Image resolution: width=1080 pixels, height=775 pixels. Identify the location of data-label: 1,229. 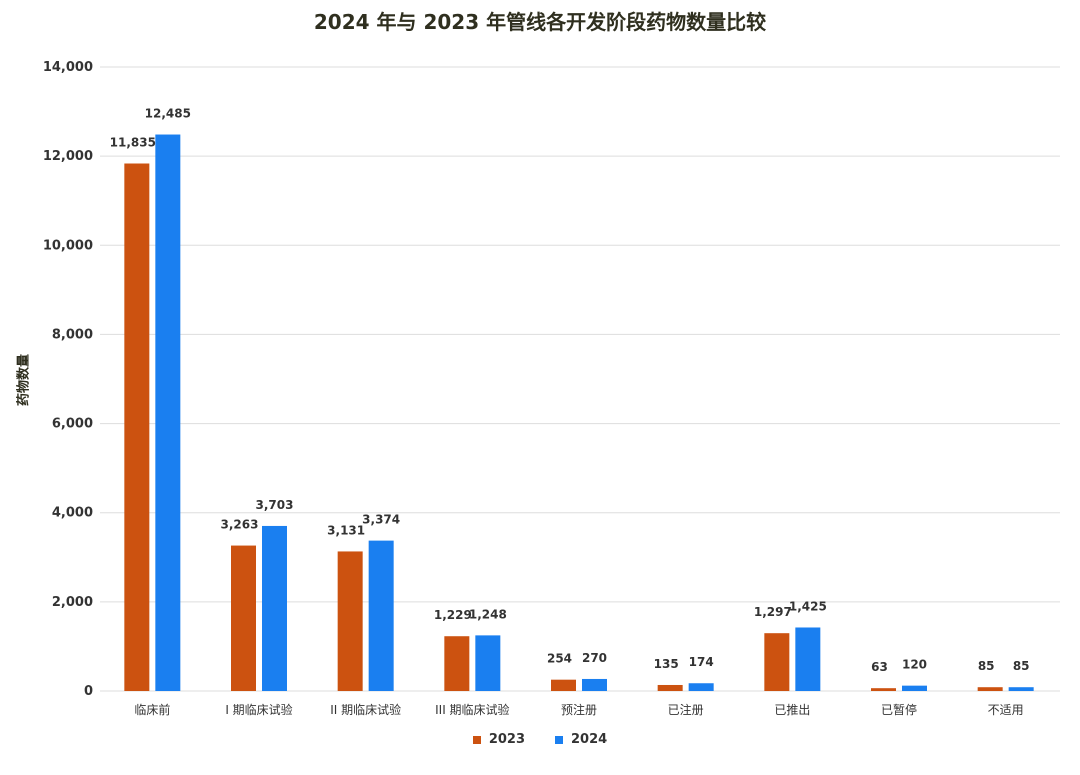
(453, 615).